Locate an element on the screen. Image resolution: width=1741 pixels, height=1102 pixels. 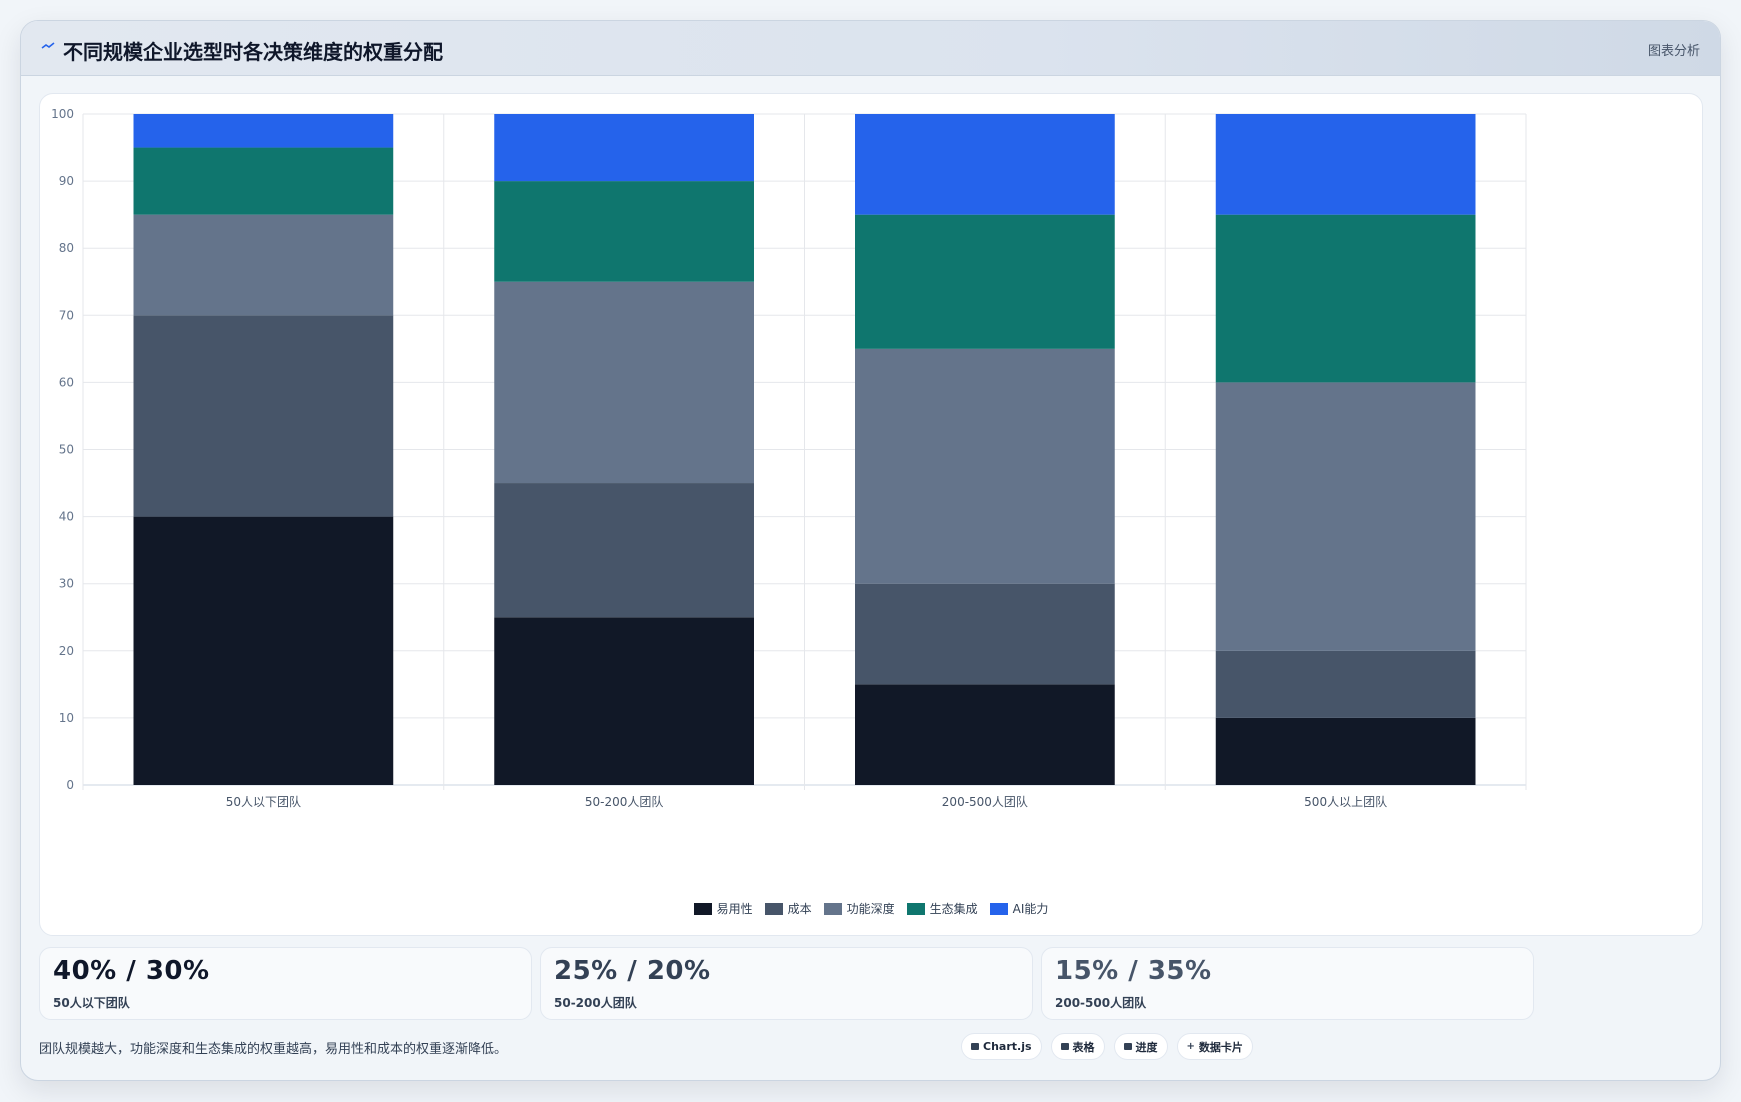
y-tick-label: 100 is located at coordinates (62, 114).